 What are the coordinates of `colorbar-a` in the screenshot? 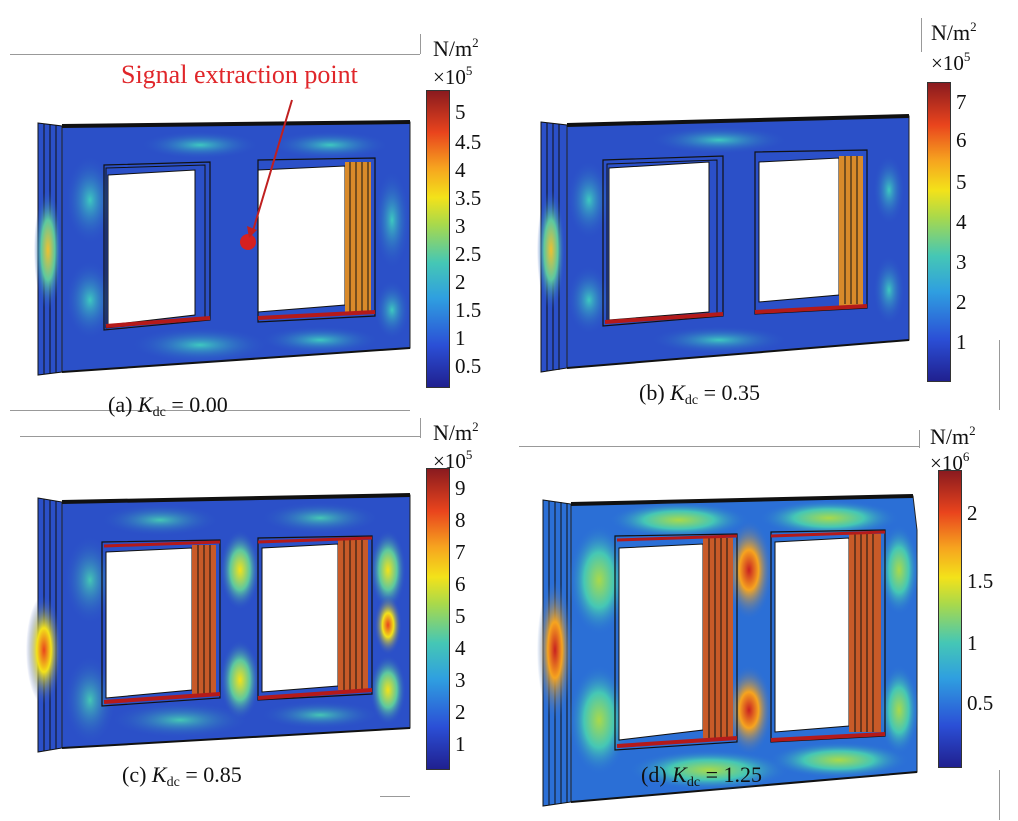 It's located at (438, 239).